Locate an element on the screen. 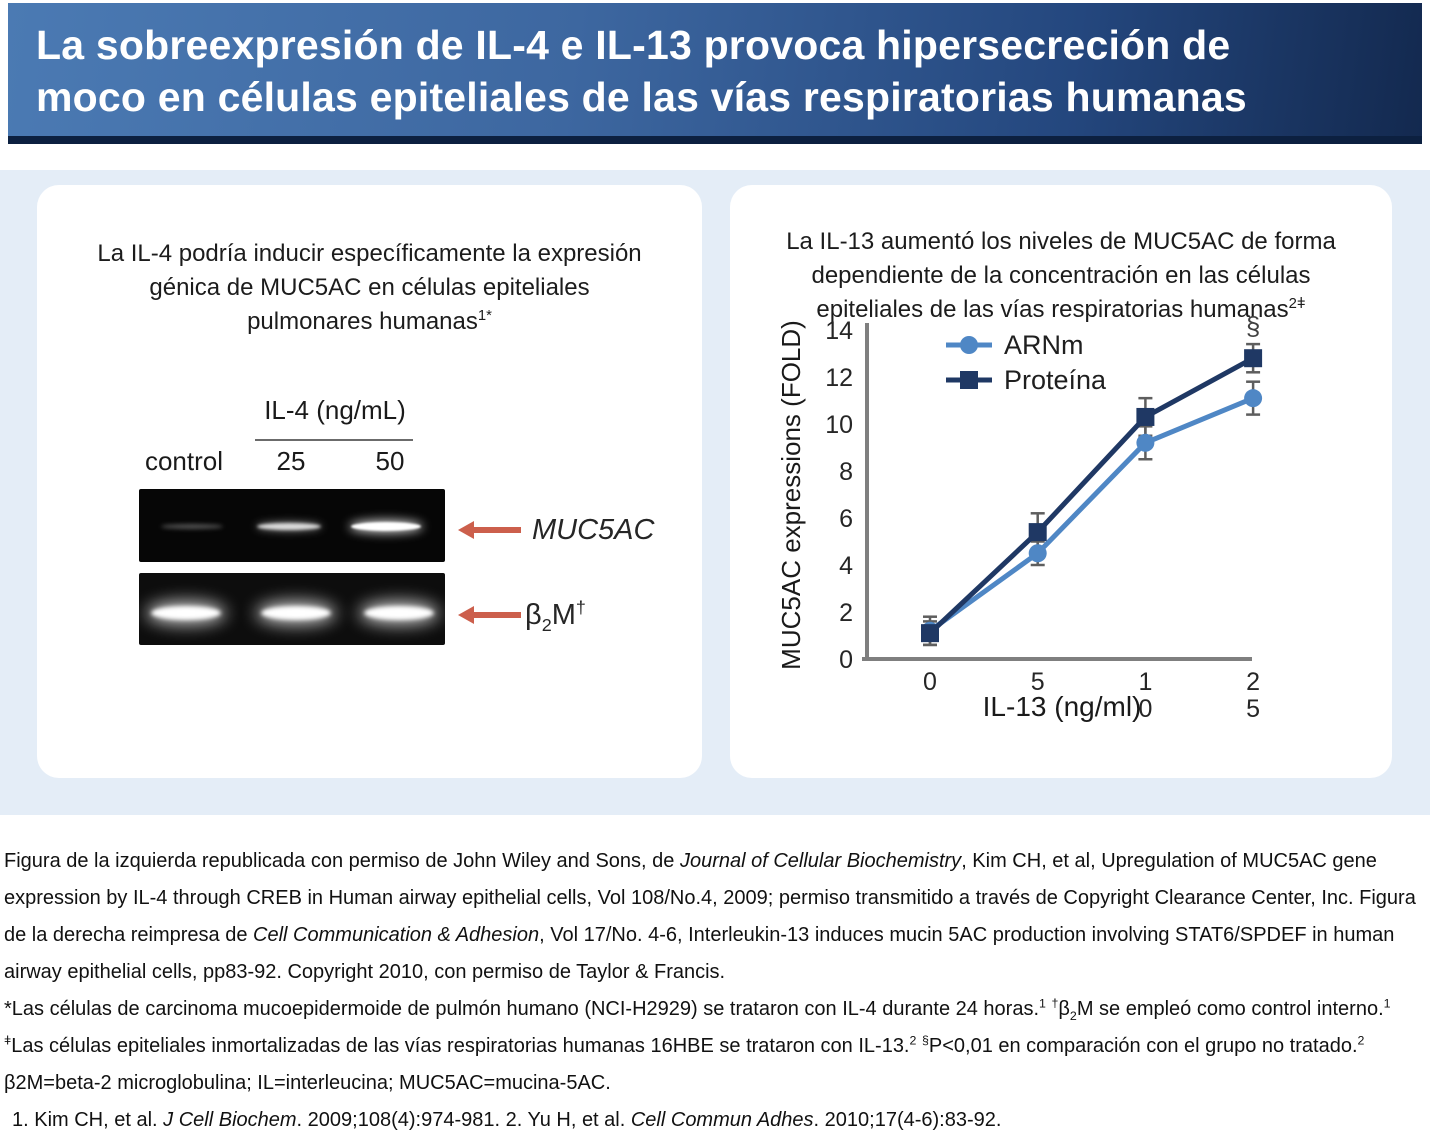 The width and height of the screenshot is (1430, 1139). svg-text: Proteína is located at coordinates (1055, 380).